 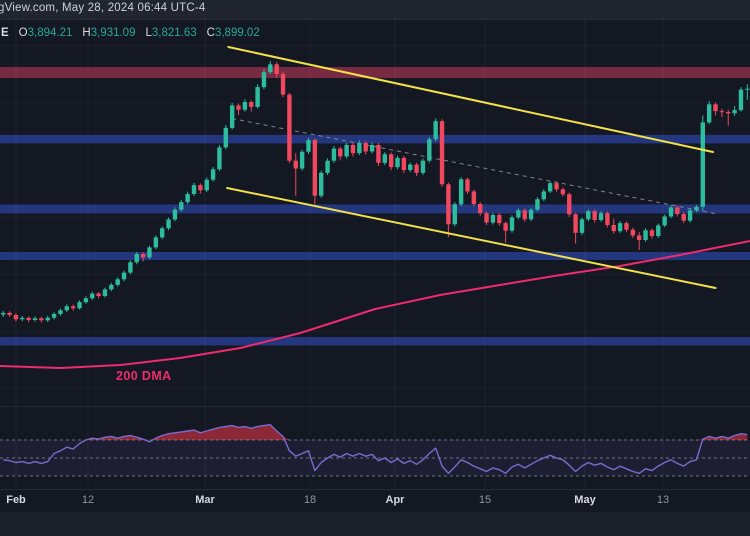 I want to click on rsi-line, so click(x=375, y=449).